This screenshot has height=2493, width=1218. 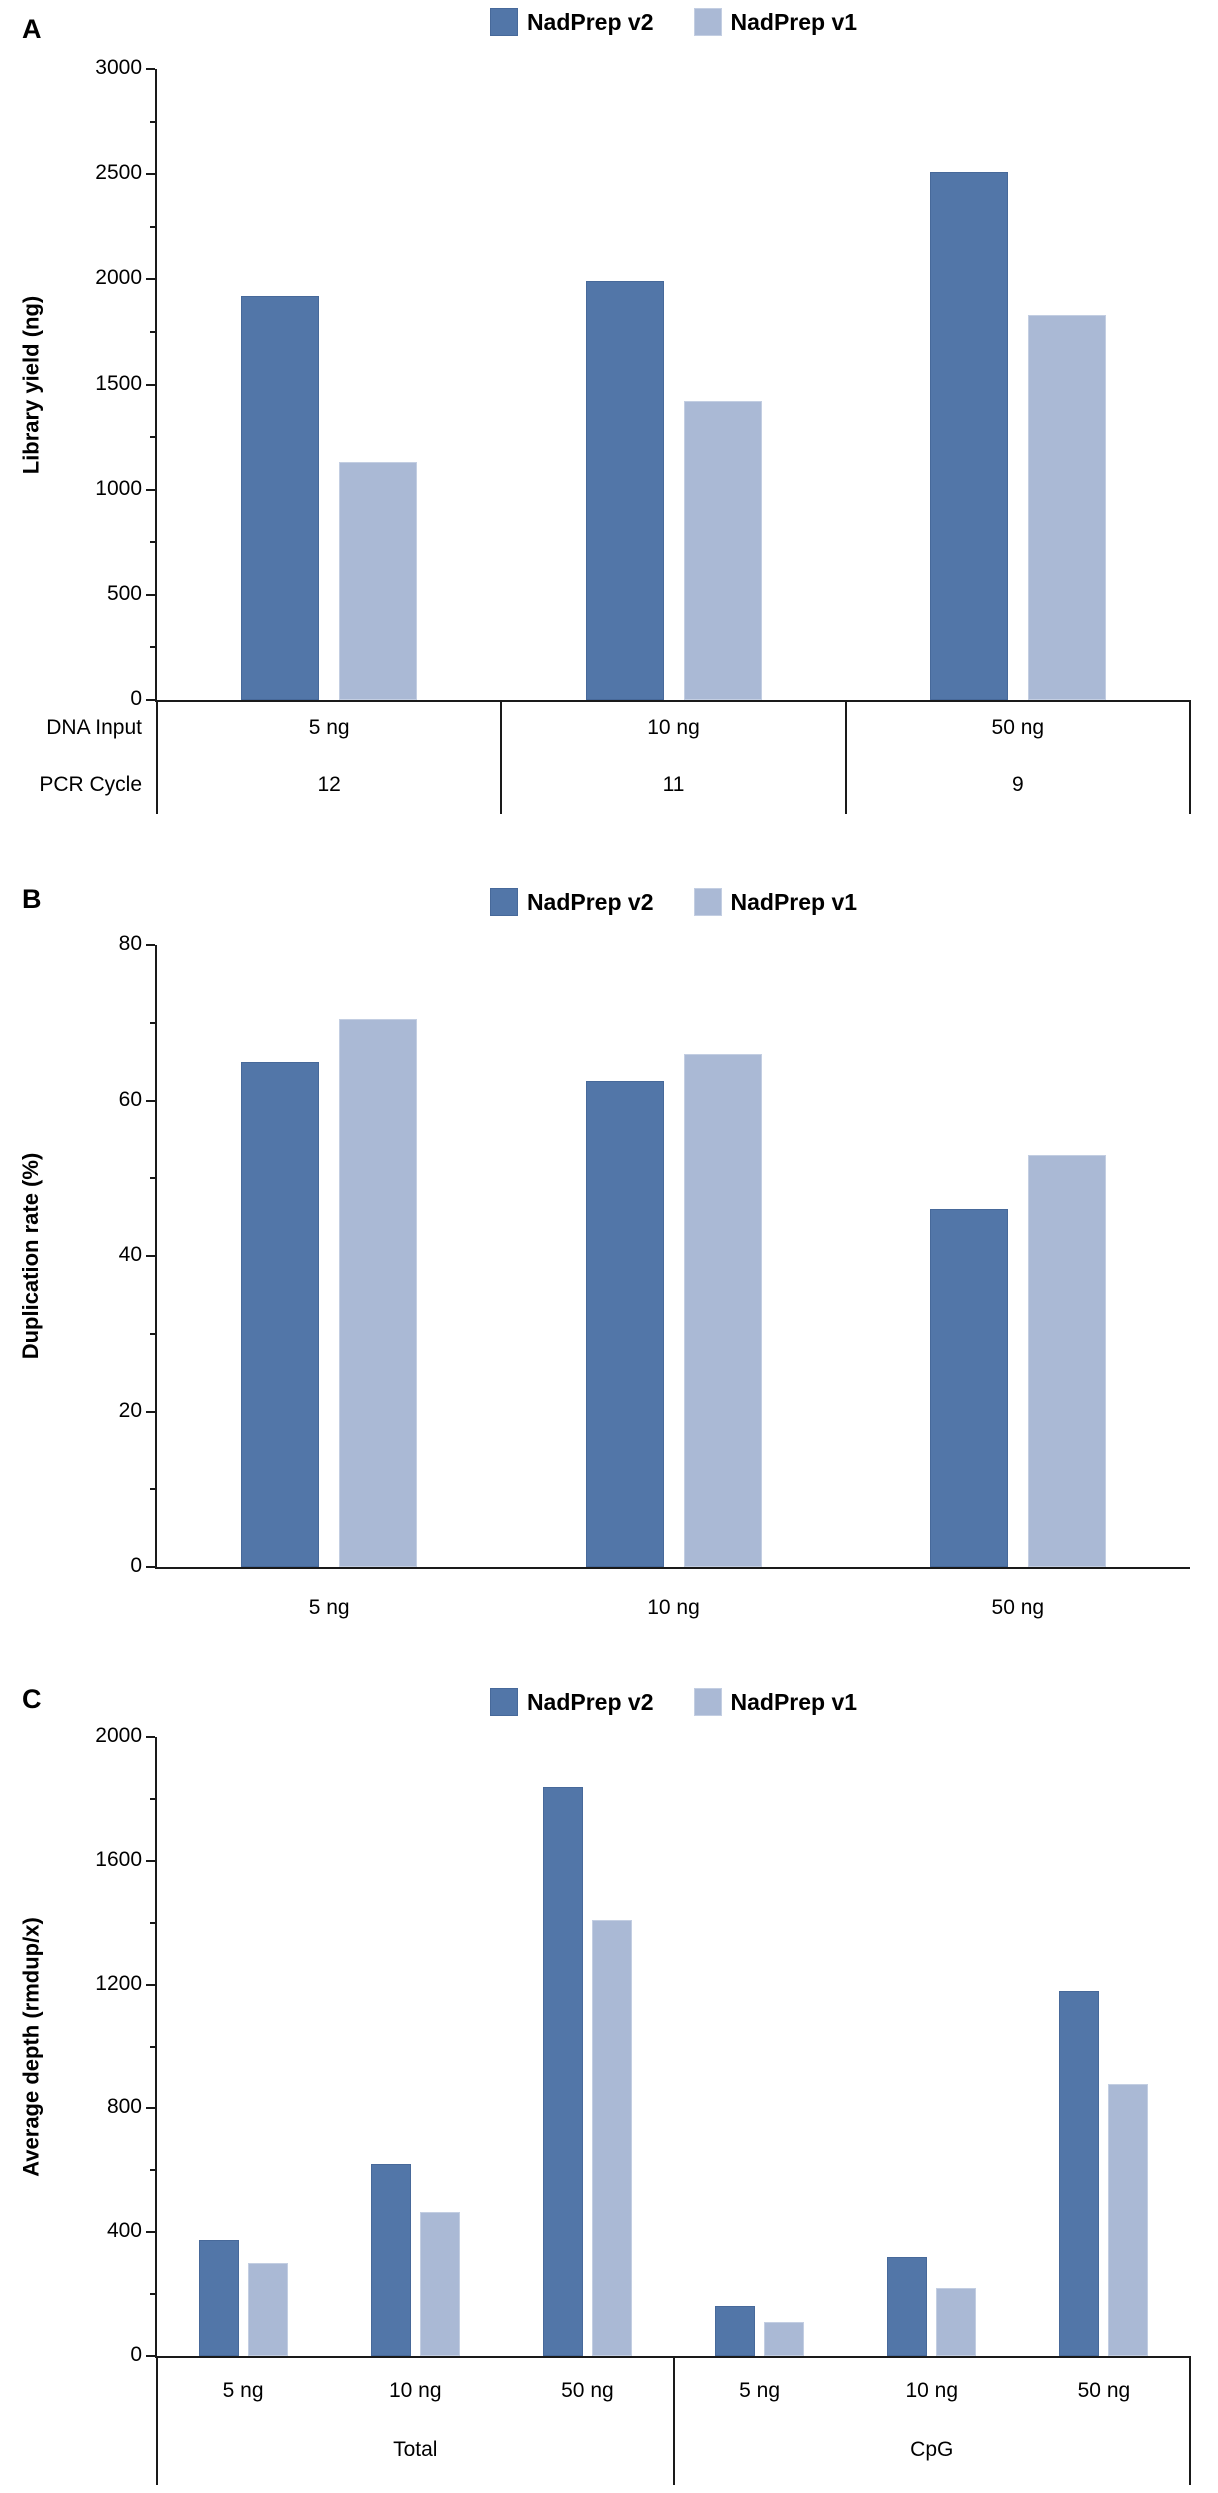 I want to click on panel-c-bar-v1-1-5ng, so click(x=267, y=2309).